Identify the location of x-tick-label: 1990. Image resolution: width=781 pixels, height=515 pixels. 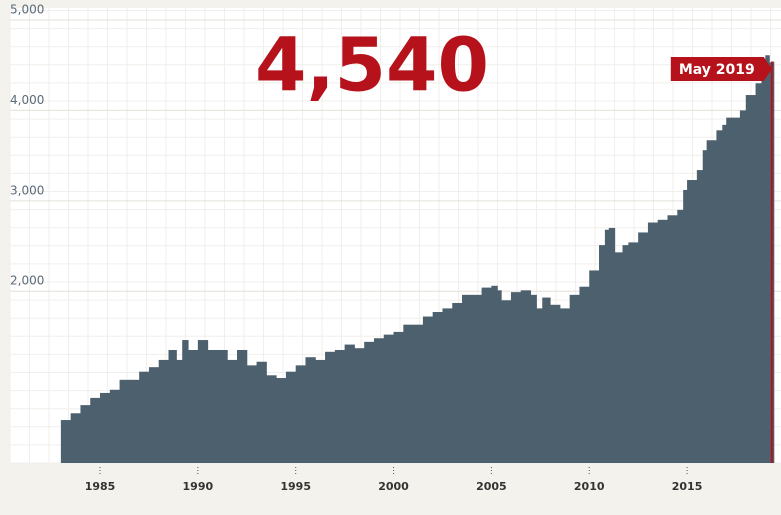
(198, 486).